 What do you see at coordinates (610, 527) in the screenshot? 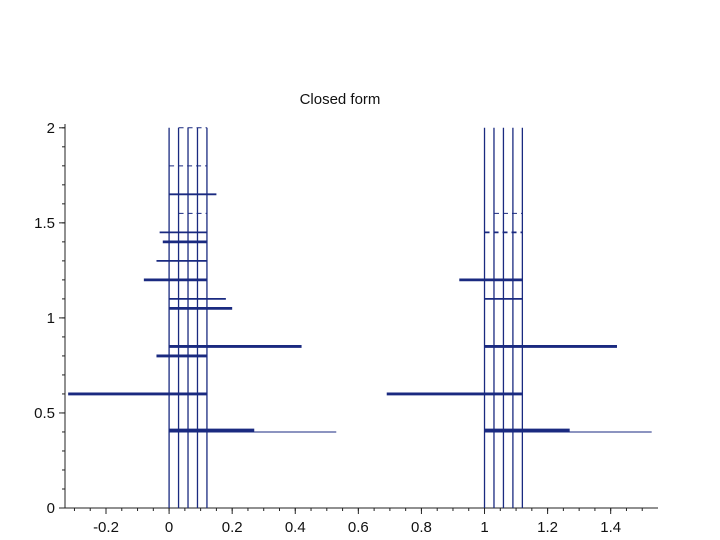
I see `x-tick-label: 1.4` at bounding box center [610, 527].